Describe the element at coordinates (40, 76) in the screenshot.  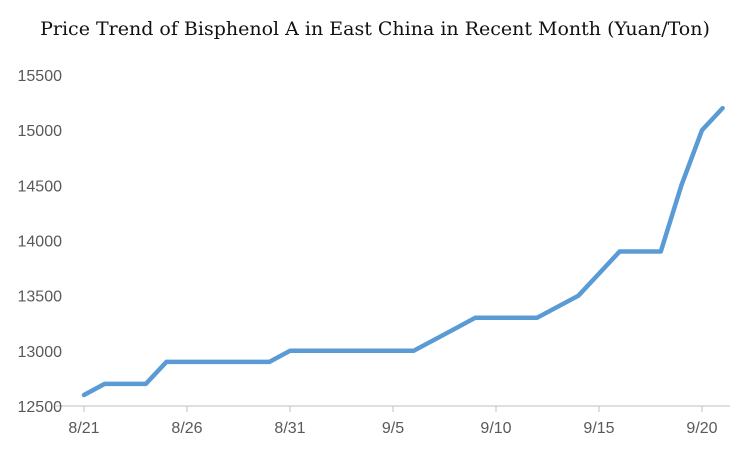
I see `y-tick-label: 15500` at that location.